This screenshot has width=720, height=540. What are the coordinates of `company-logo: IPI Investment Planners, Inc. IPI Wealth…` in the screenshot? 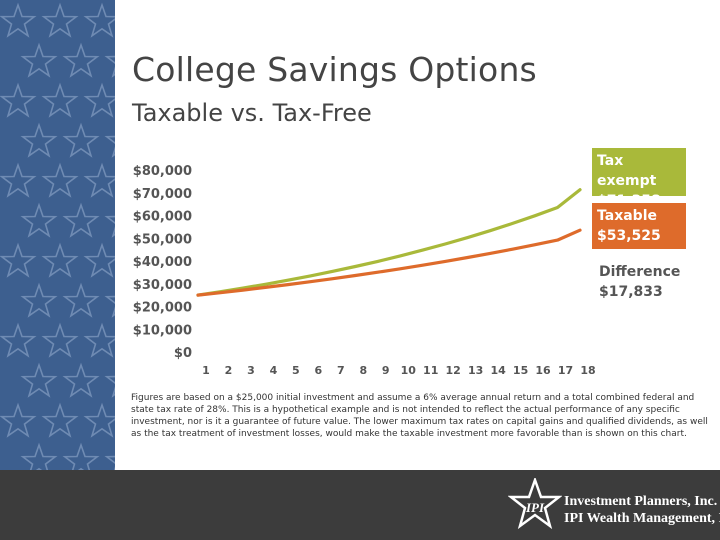 It's located at (614, 504).